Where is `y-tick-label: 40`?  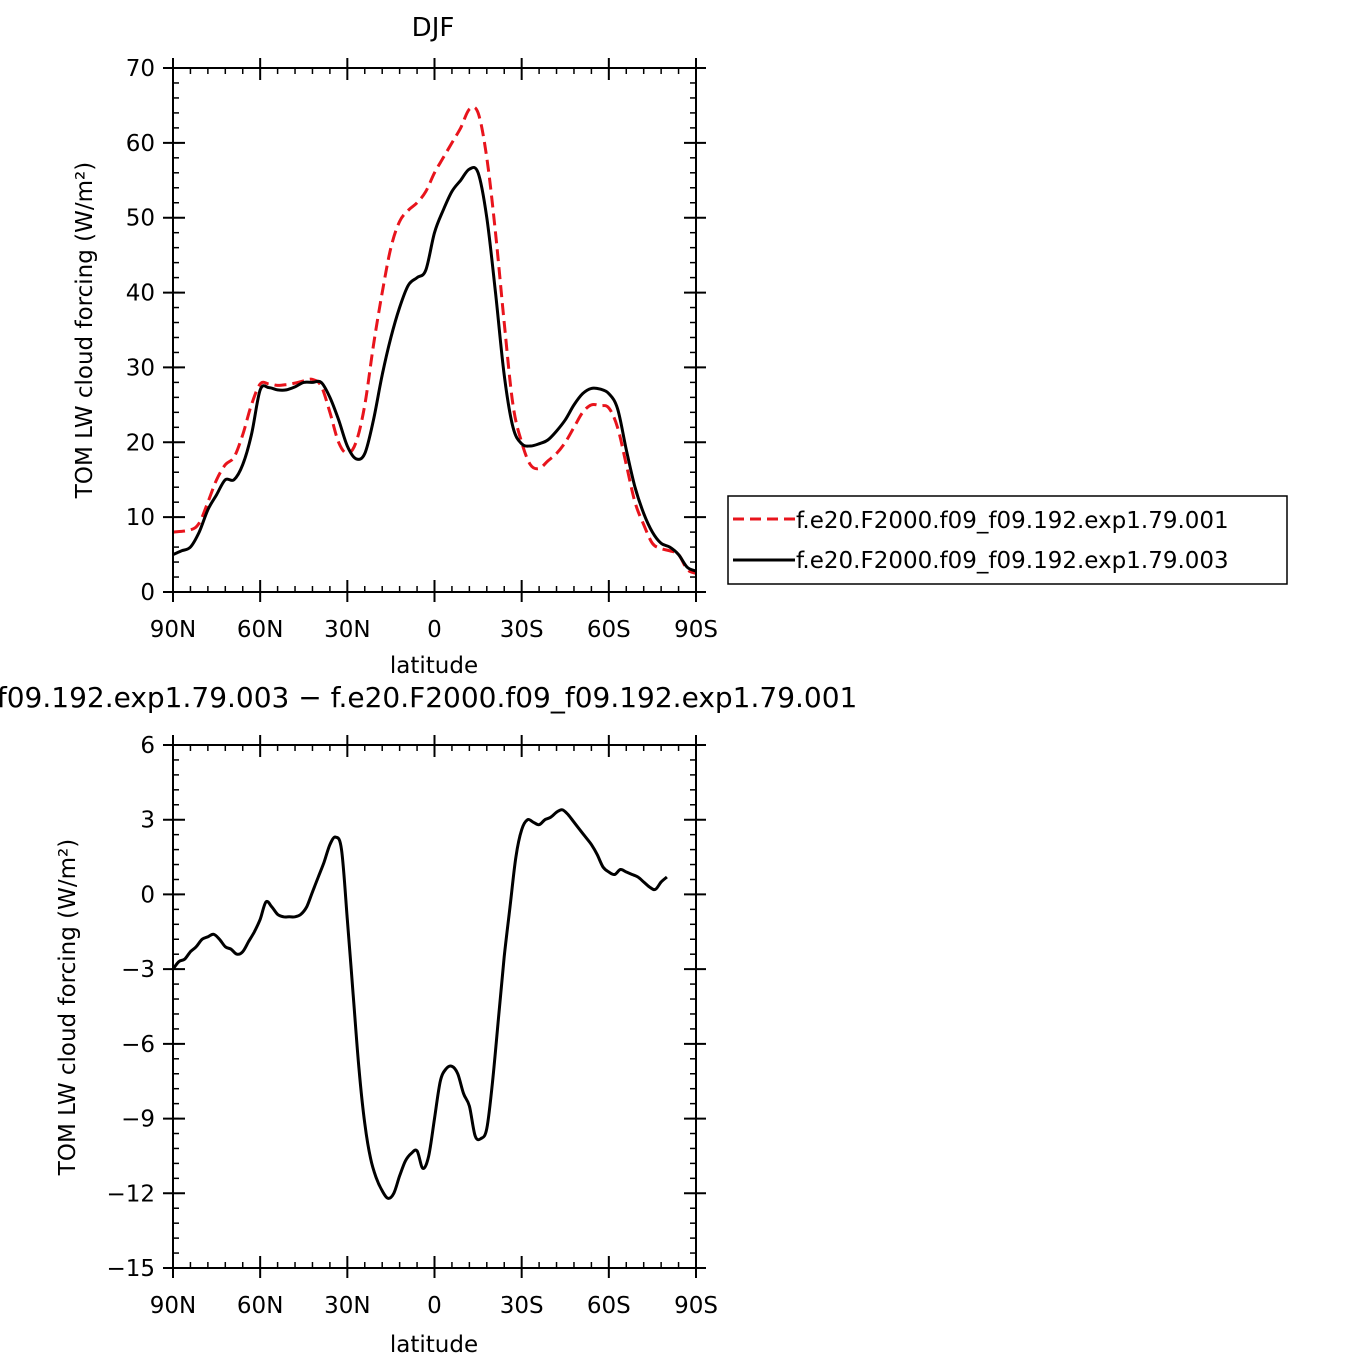 y-tick-label: 40 is located at coordinates (140, 294).